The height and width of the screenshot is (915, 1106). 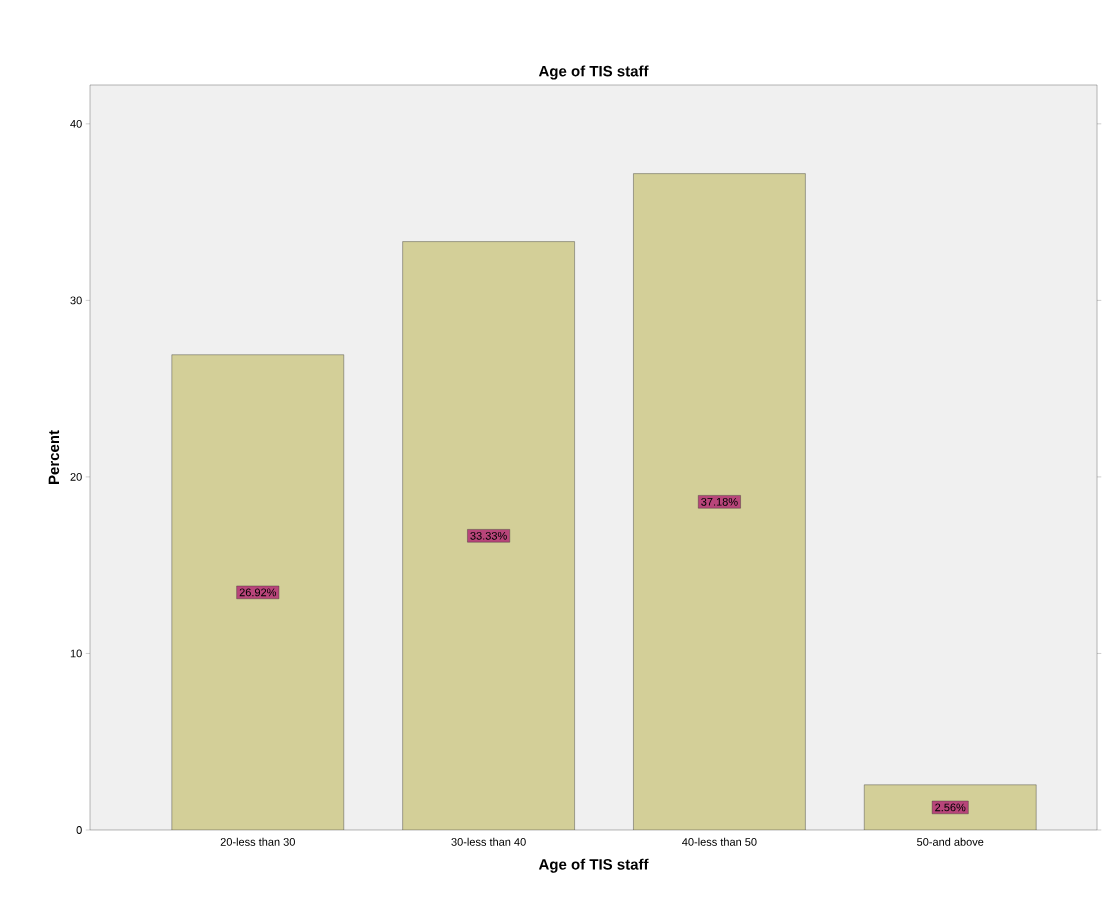 I want to click on x-tick-label: 40-less than 50, so click(x=719, y=841).